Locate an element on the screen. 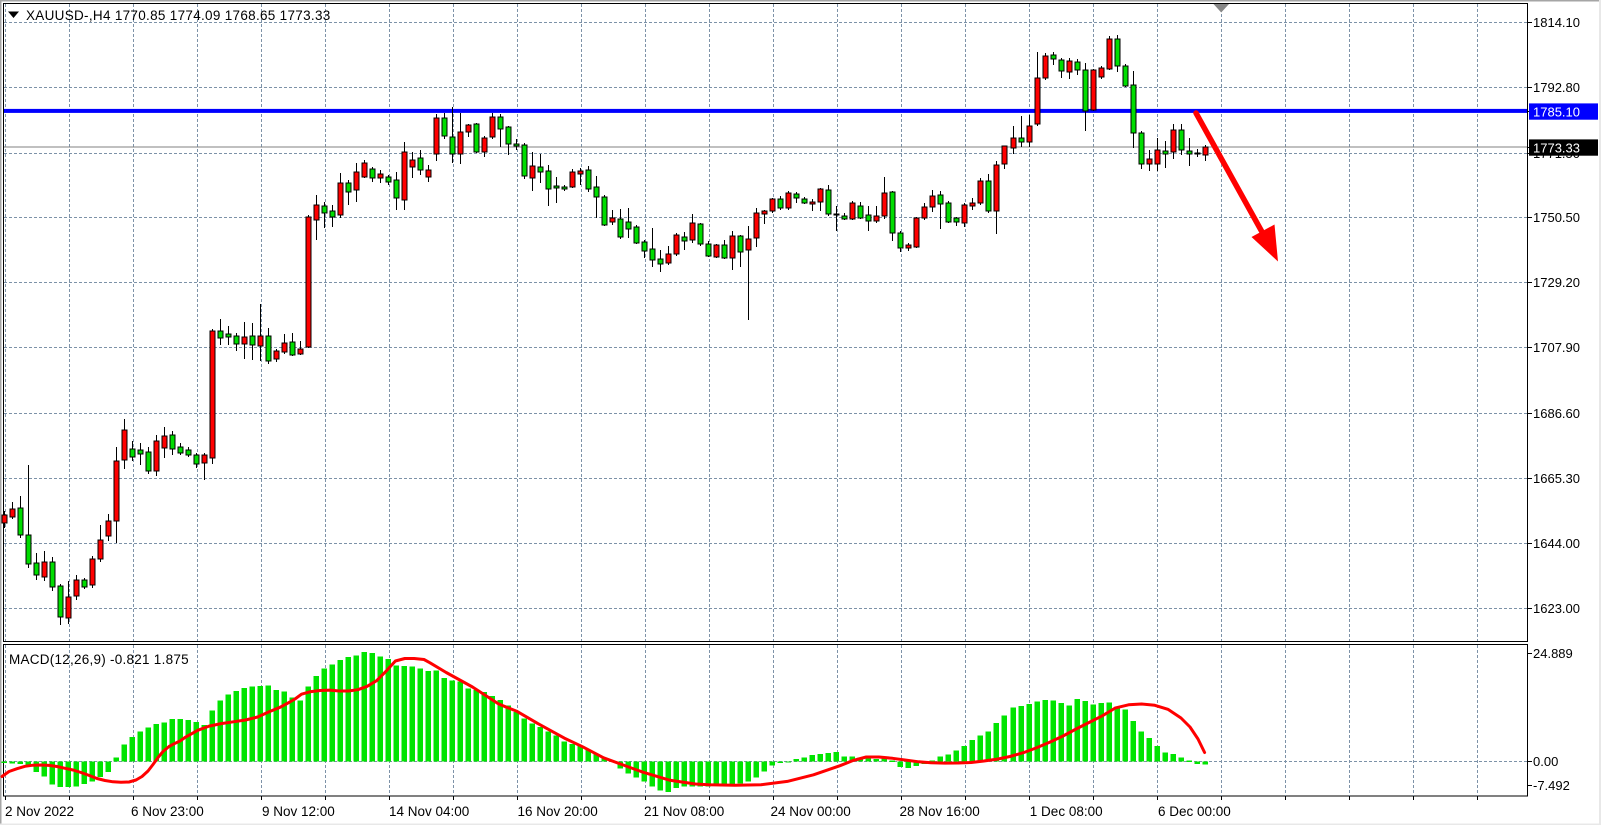  svg-text: 1665.30 is located at coordinates (1556, 478).